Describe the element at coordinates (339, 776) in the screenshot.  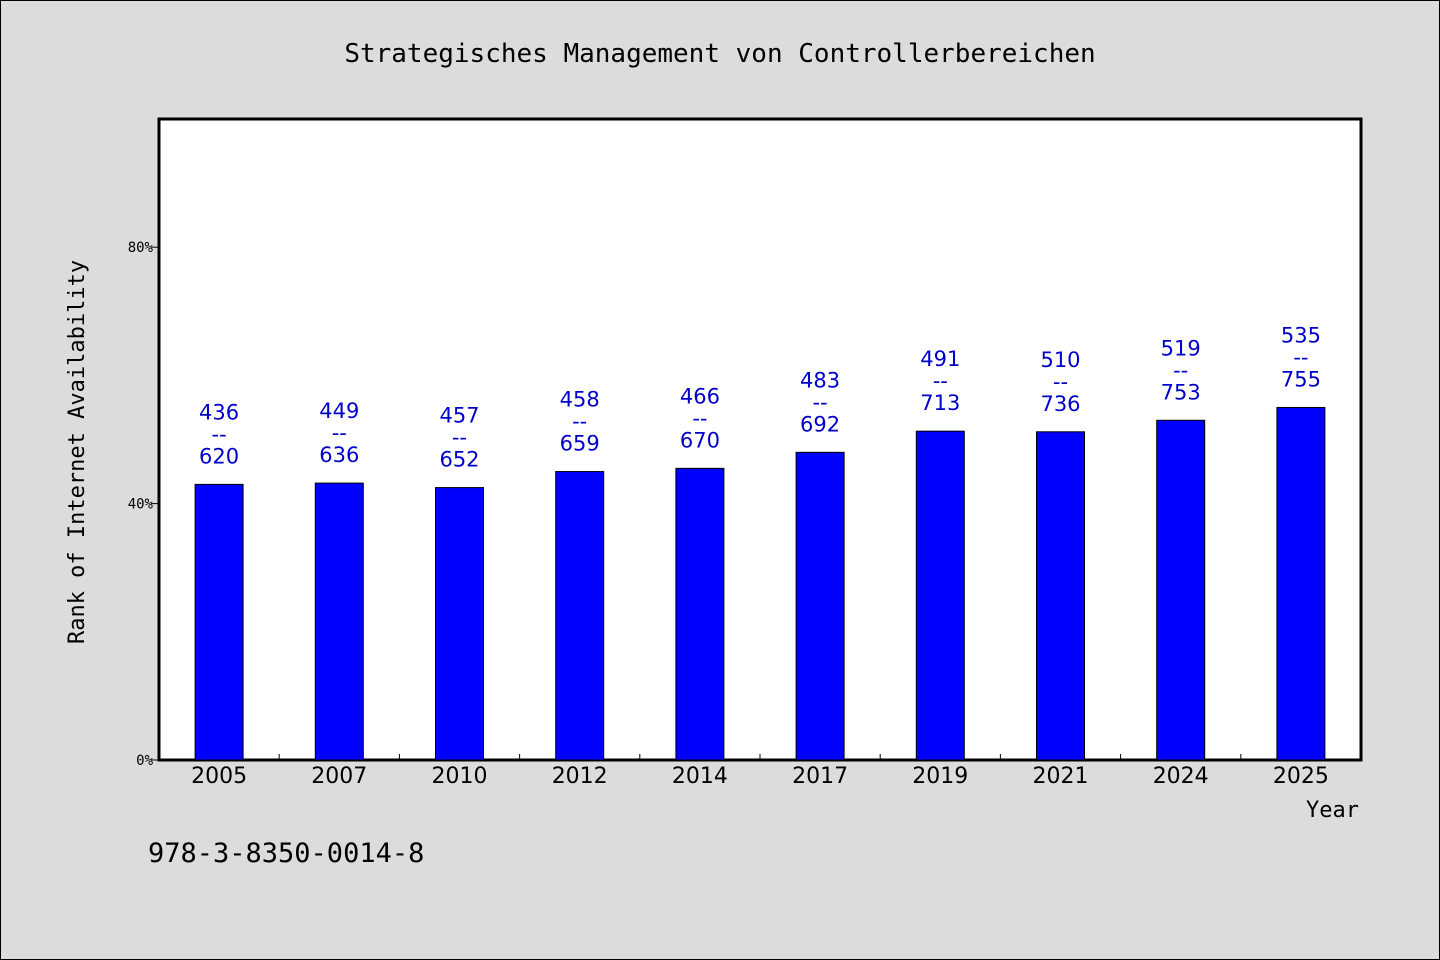
I see `x-tick-label-2007: 2007` at that location.